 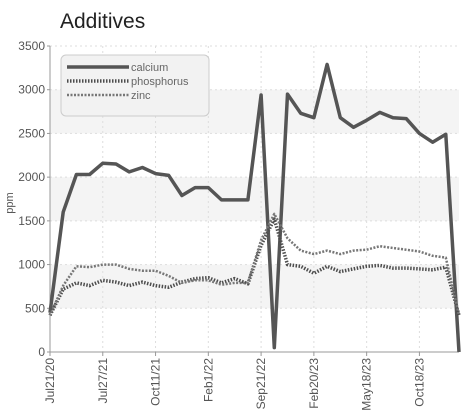 What do you see at coordinates (160, 82) in the screenshot?
I see `legend-label-phosphorus: phosphorus` at bounding box center [160, 82].